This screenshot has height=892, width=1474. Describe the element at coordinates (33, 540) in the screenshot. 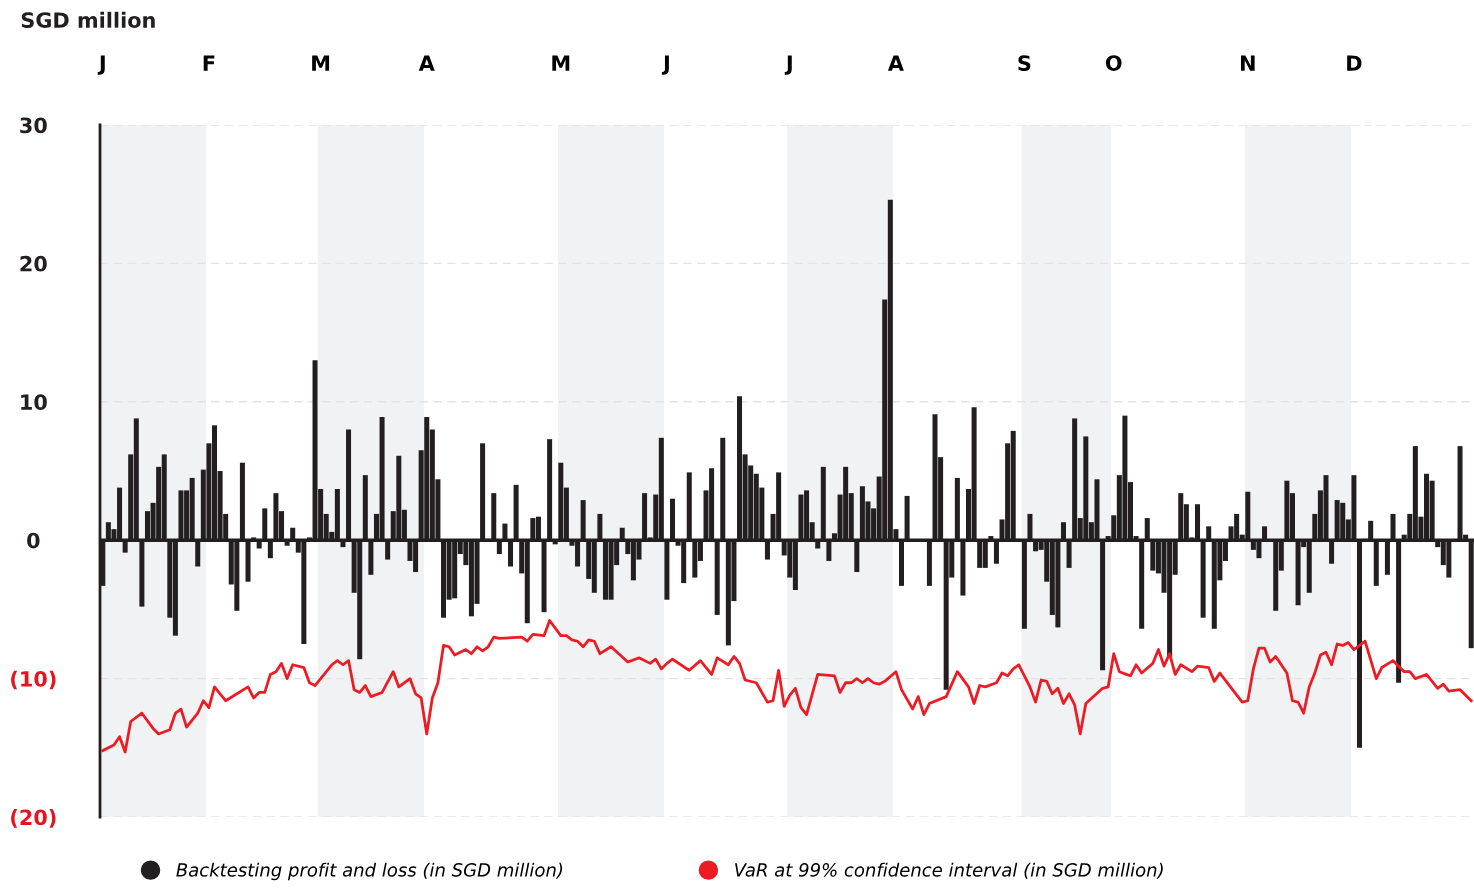

I see `y-tick-label: 0` at that location.